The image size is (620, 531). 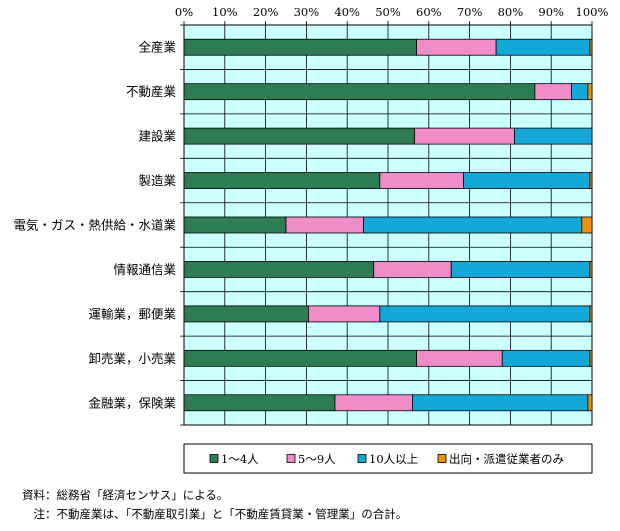 I want to click on x-tick-label: 60%, so click(x=429, y=12).